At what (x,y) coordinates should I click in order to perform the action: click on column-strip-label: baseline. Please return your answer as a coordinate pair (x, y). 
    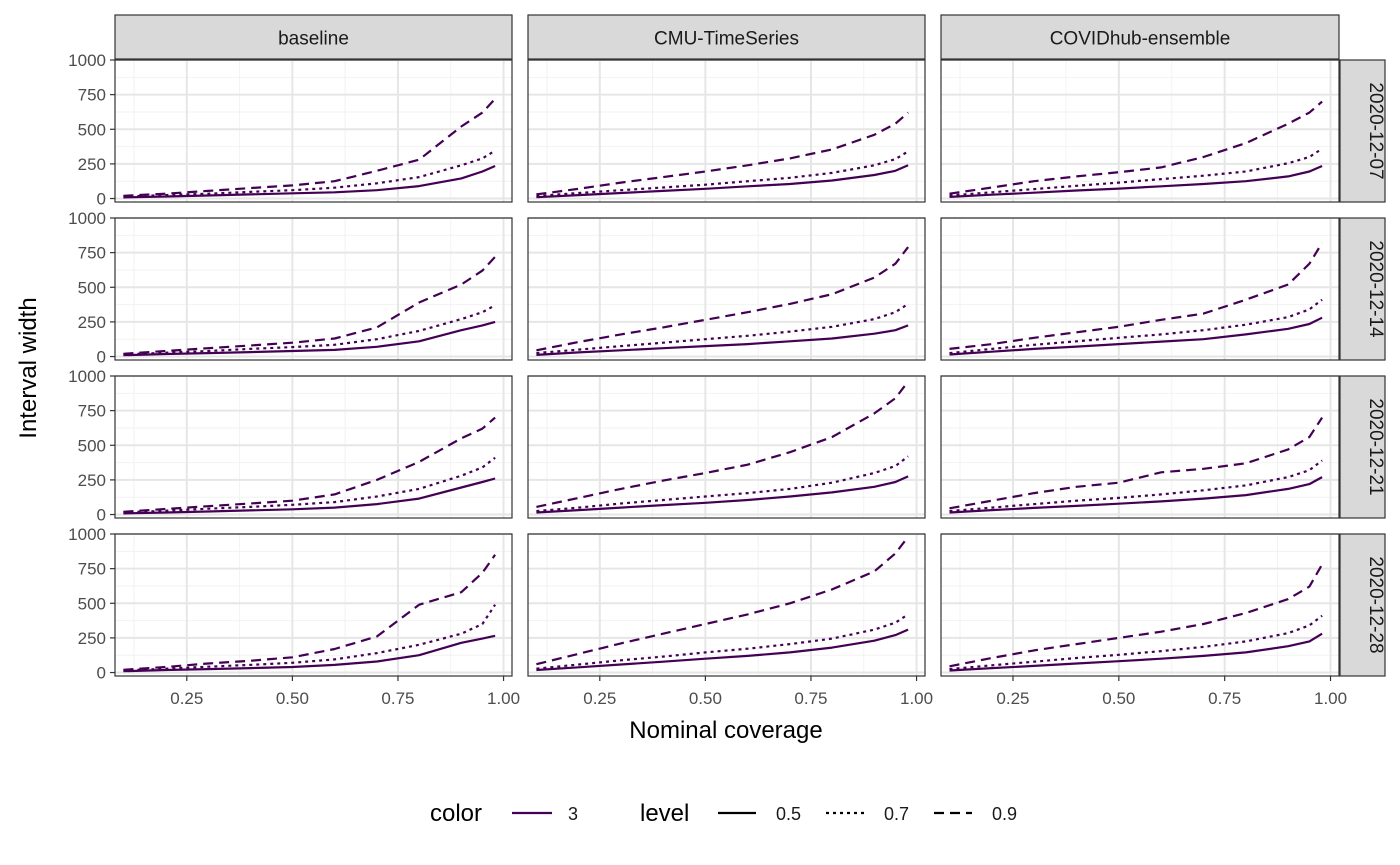
    Looking at the image, I should click on (313, 39).